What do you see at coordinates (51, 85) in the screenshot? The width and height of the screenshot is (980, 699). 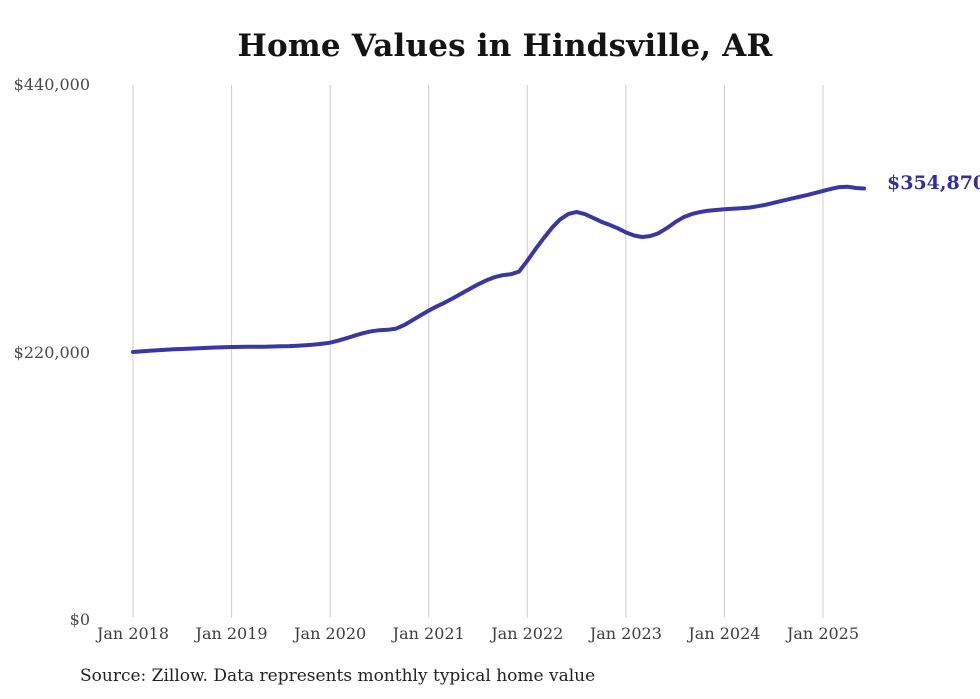 I see `y-axis-label: $440,000` at bounding box center [51, 85].